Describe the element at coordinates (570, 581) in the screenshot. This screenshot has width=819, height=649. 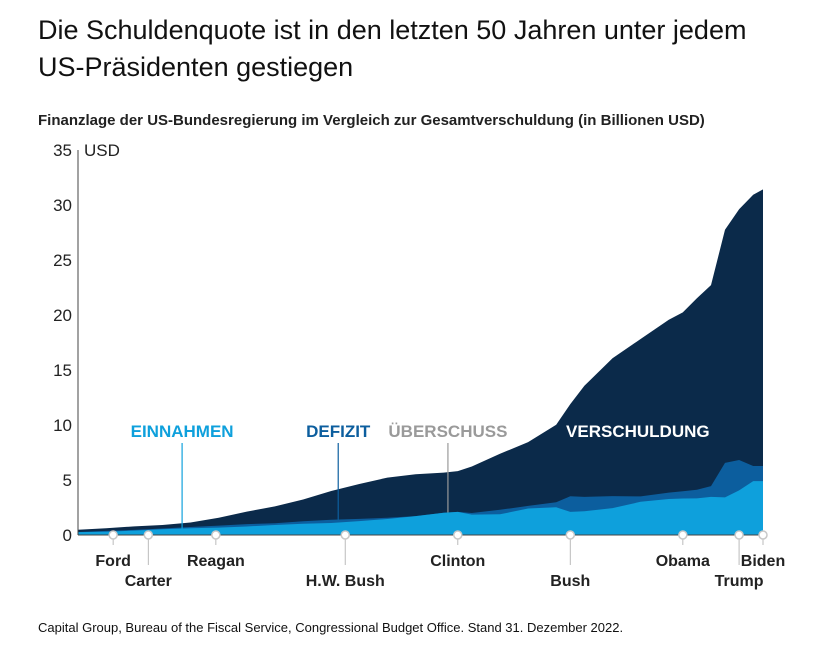
I see `president-label: Bush` at that location.